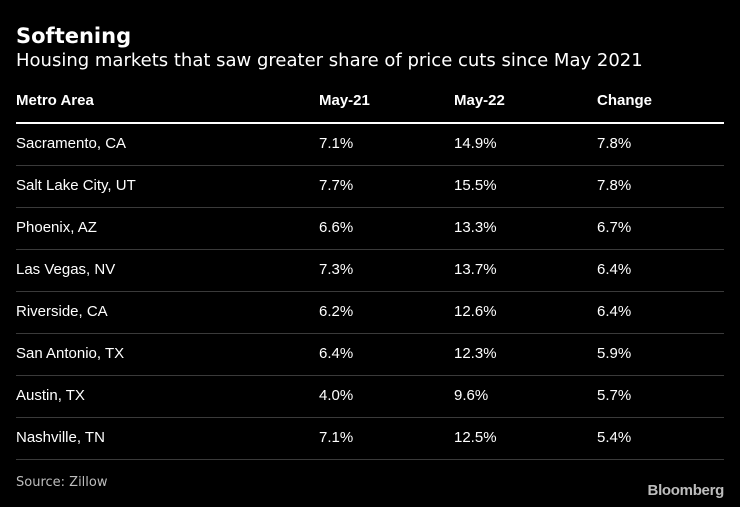  I want to click on may-21-cell: 4.0%, so click(336, 395).